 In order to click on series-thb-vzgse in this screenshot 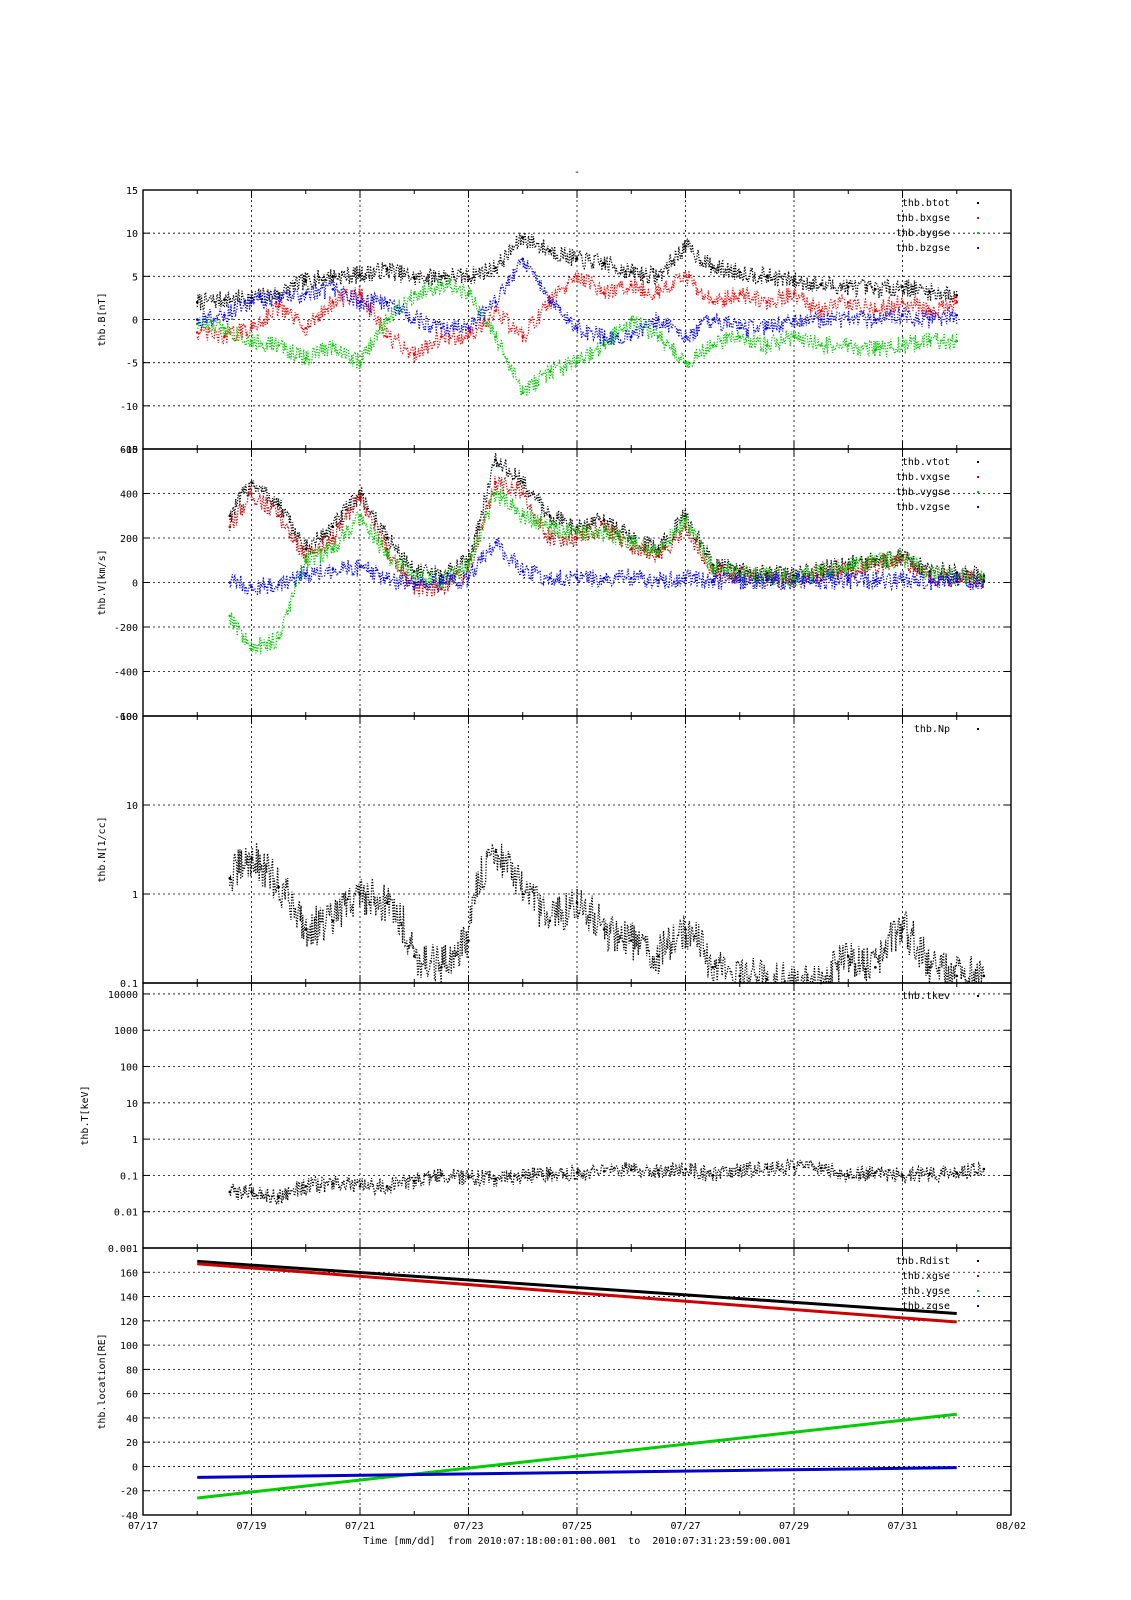, I will do `click(607, 566)`.